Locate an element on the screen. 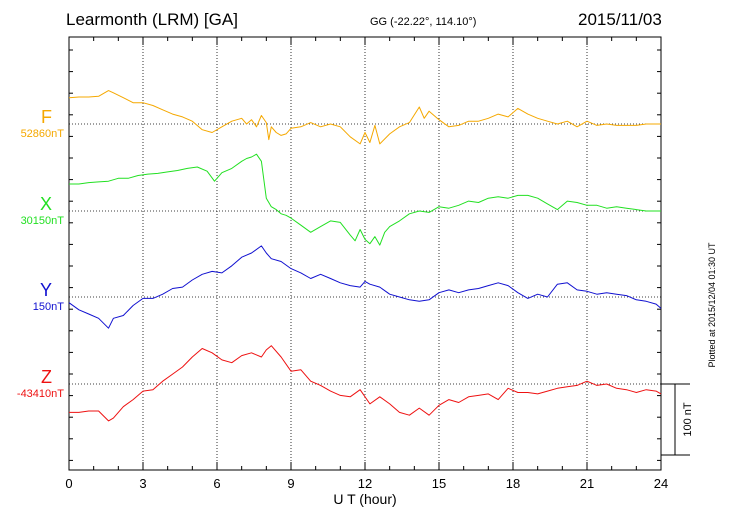 Image resolution: width=730 pixels, height=520 pixels. x-tick-label: 18 is located at coordinates (513, 483).